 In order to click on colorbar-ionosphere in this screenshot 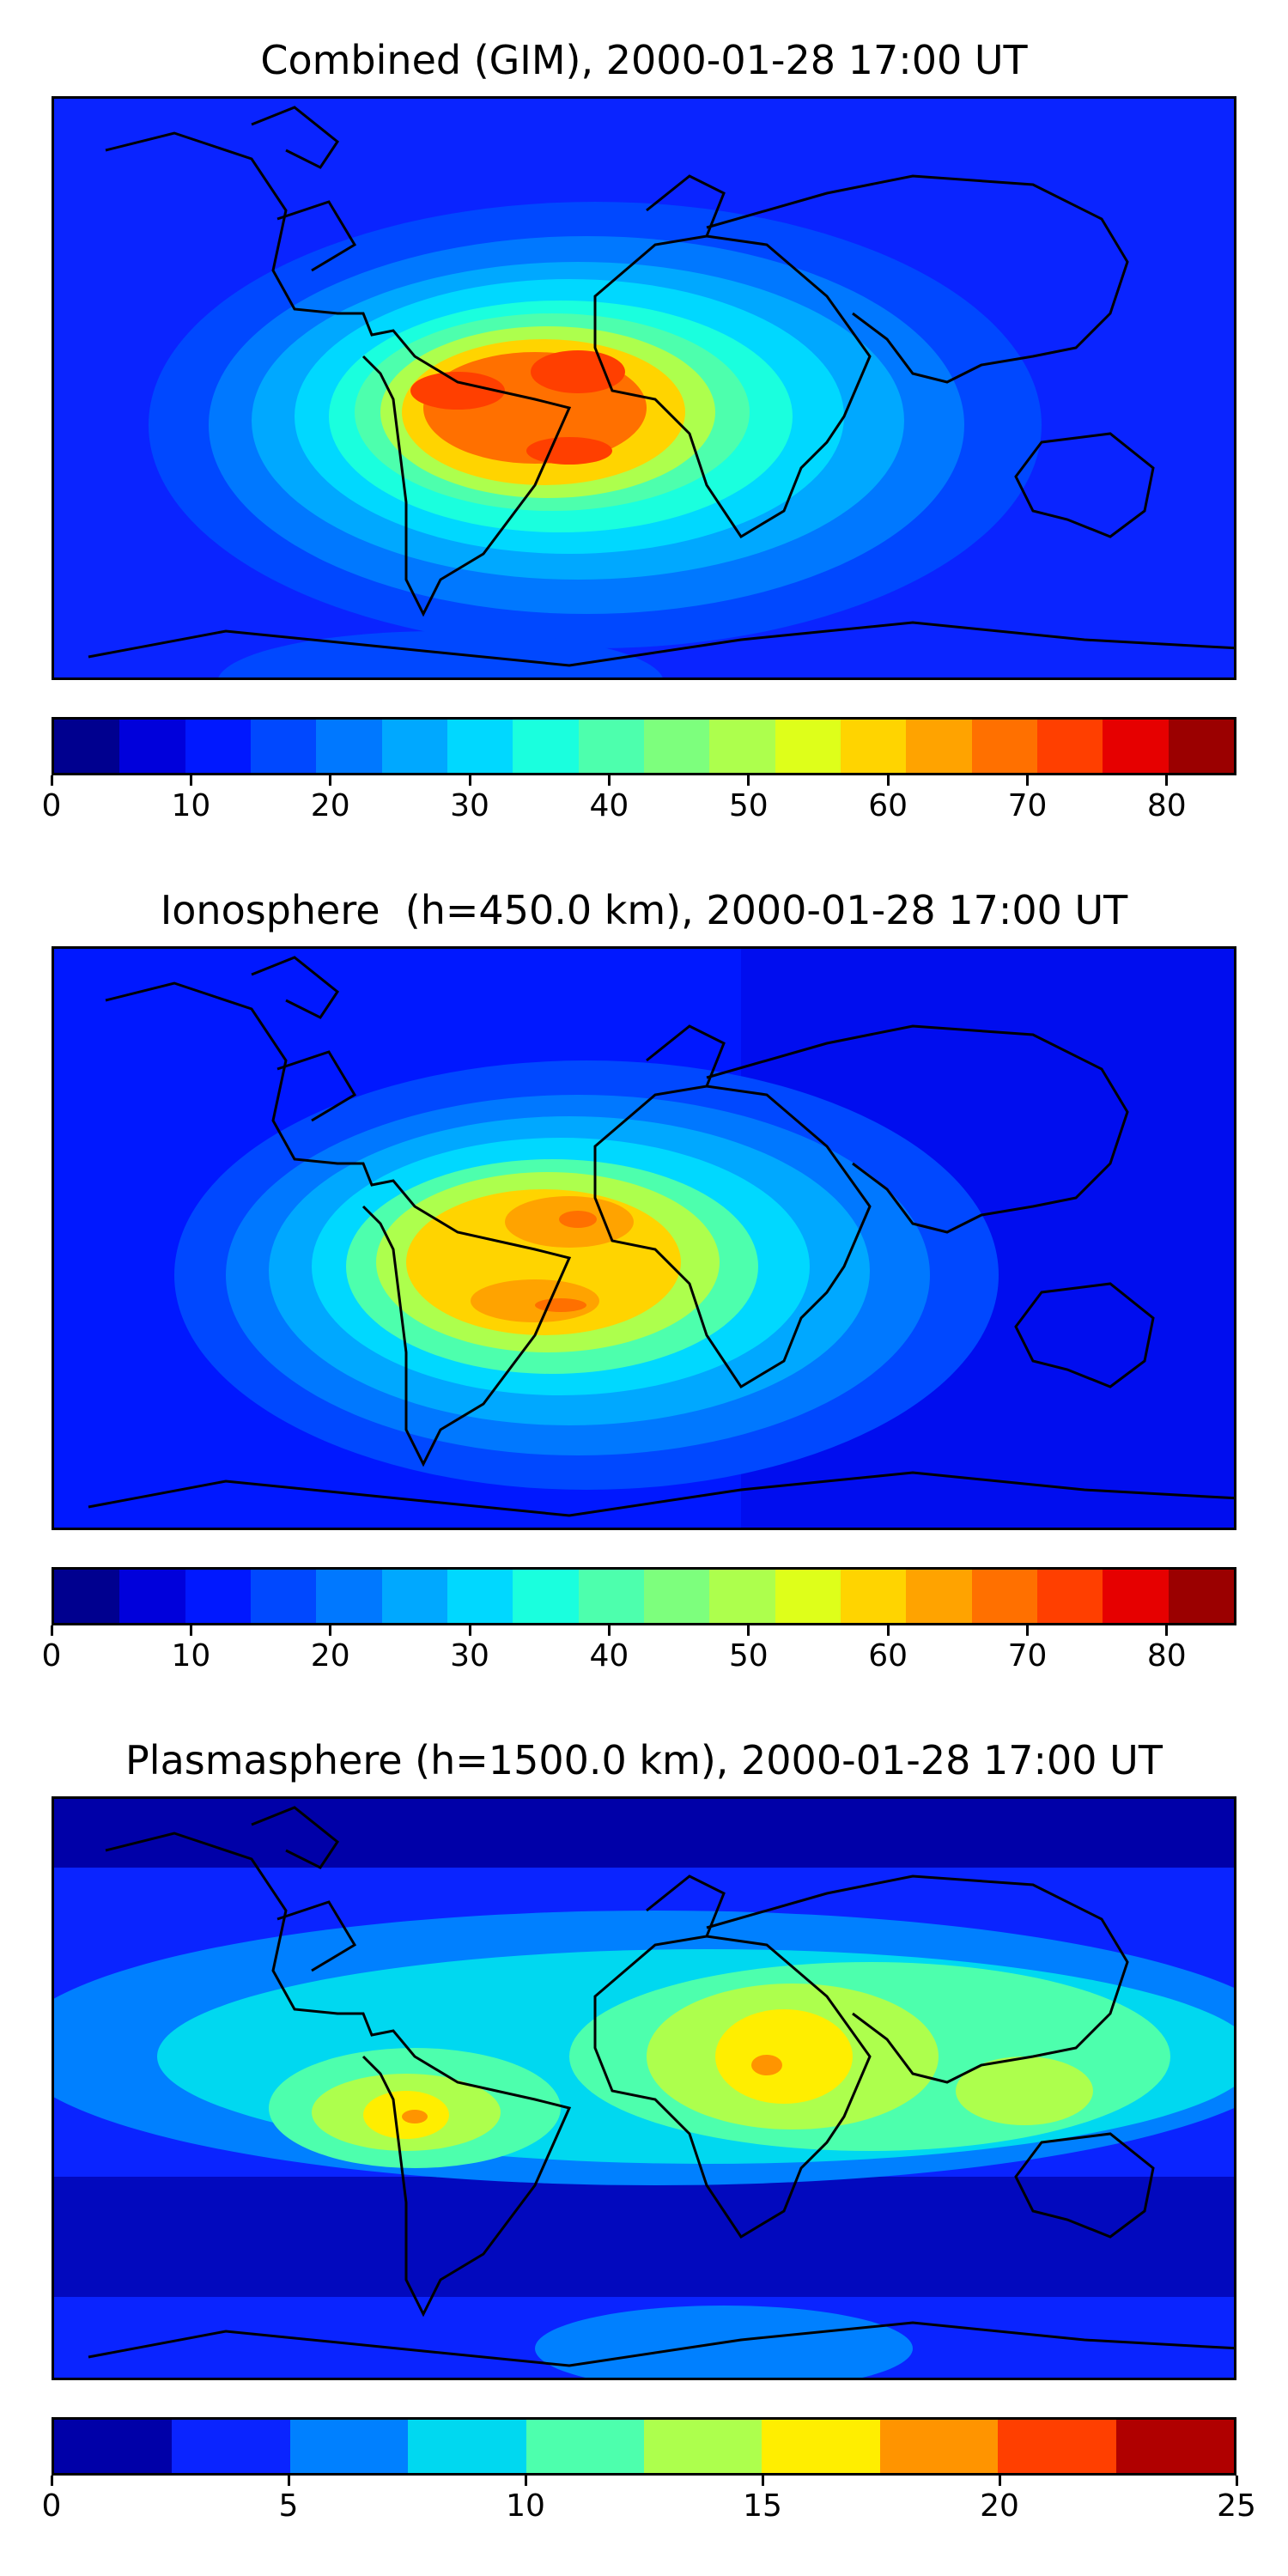, I will do `click(644, 1596)`.